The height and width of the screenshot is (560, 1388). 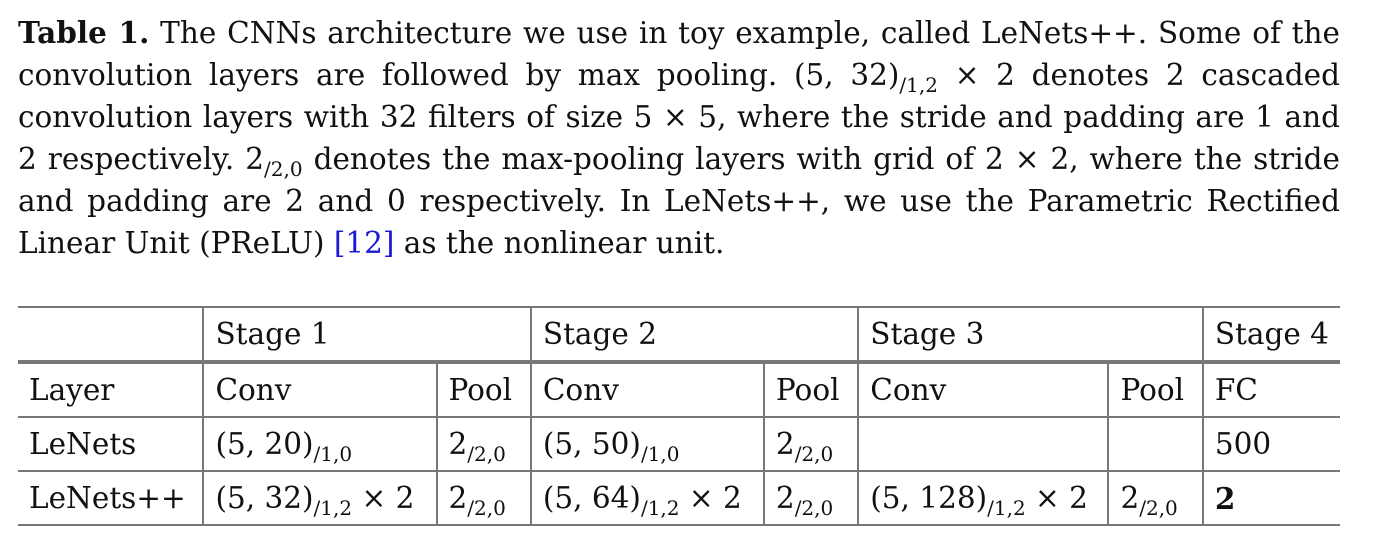 What do you see at coordinates (364, 243) in the screenshot?
I see `citation-link: [12]` at bounding box center [364, 243].